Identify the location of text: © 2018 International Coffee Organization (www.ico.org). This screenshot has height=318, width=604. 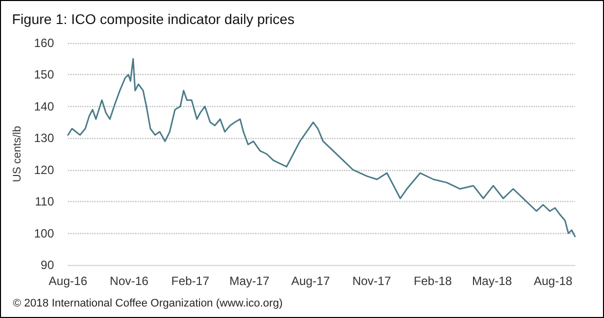
(148, 304).